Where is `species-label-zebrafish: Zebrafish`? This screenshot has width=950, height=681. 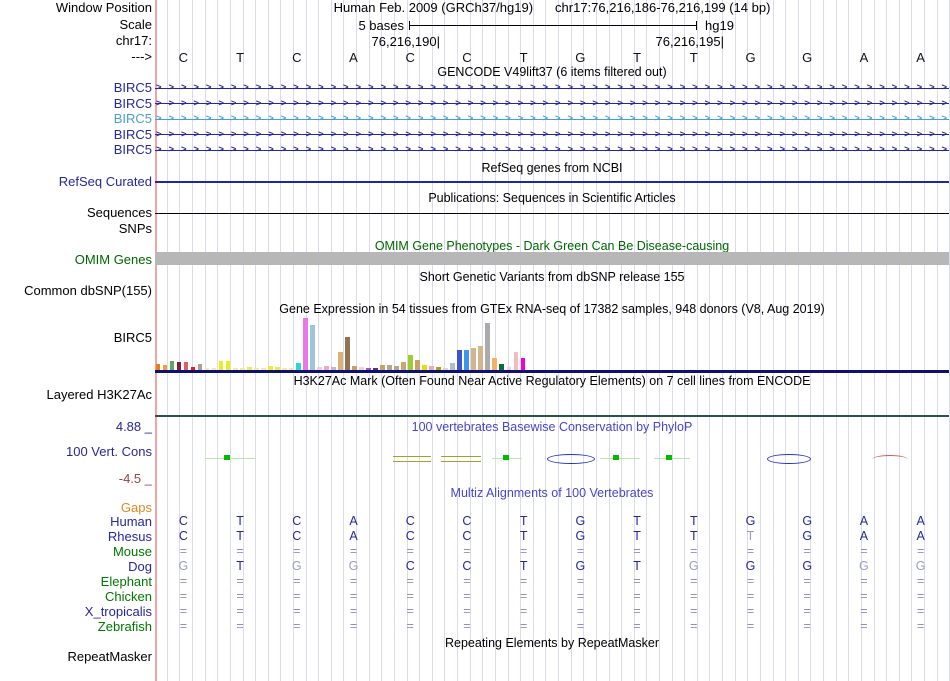 species-label-zebrafish: Zebrafish is located at coordinates (124, 626).